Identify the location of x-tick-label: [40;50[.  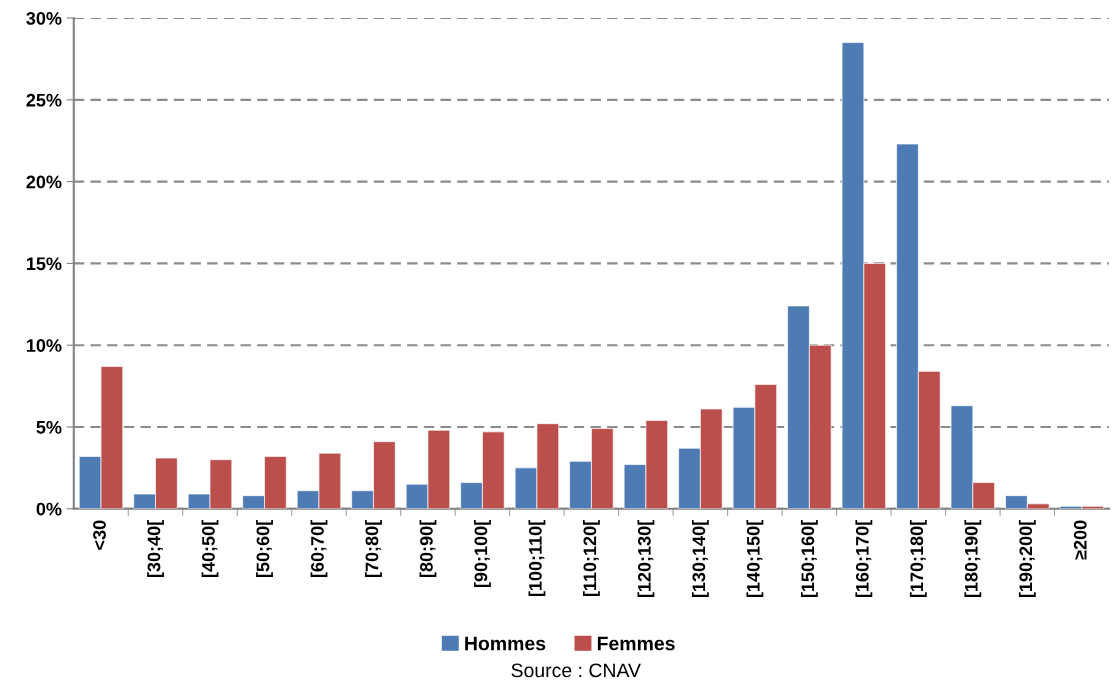
(210, 549).